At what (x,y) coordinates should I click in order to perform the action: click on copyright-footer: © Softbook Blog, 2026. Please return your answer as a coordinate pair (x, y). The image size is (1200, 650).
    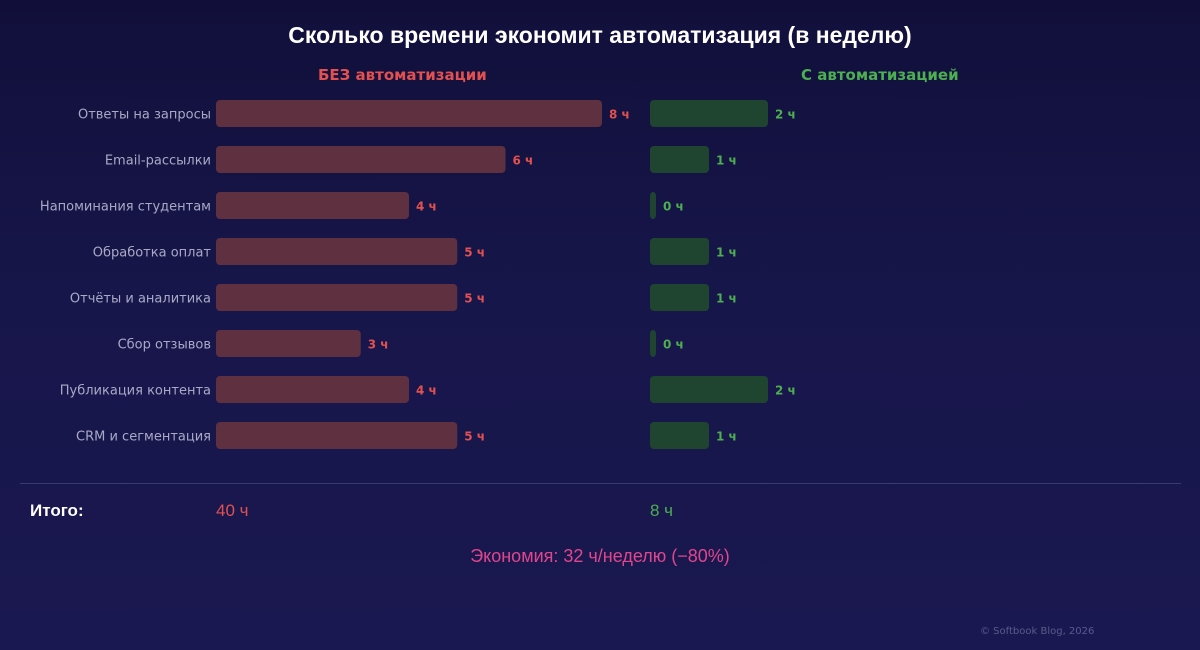
    Looking at the image, I should click on (1037, 631).